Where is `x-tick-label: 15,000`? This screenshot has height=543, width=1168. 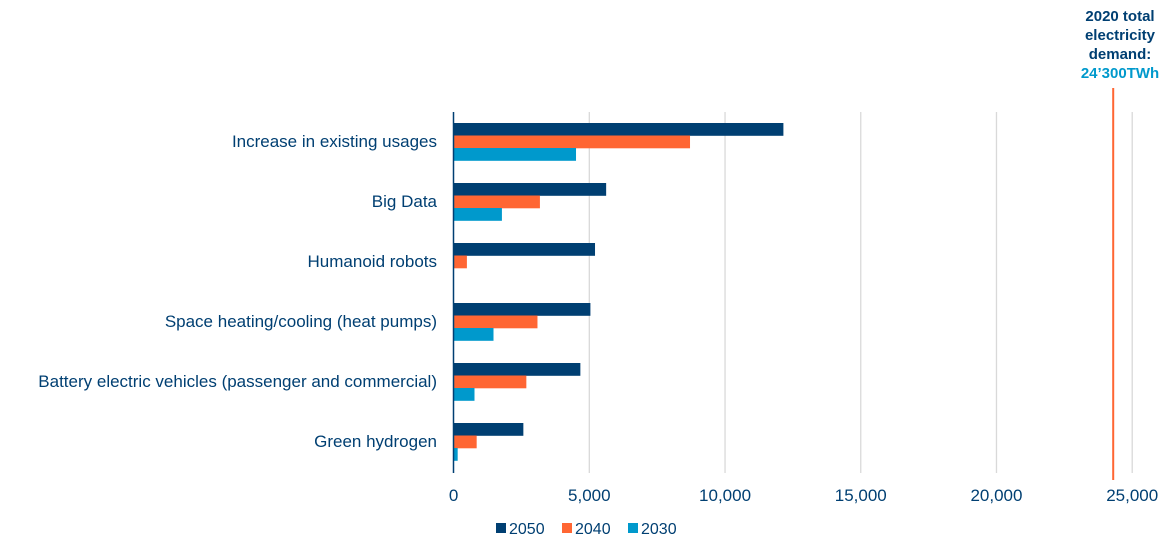 x-tick-label: 15,000 is located at coordinates (861, 495).